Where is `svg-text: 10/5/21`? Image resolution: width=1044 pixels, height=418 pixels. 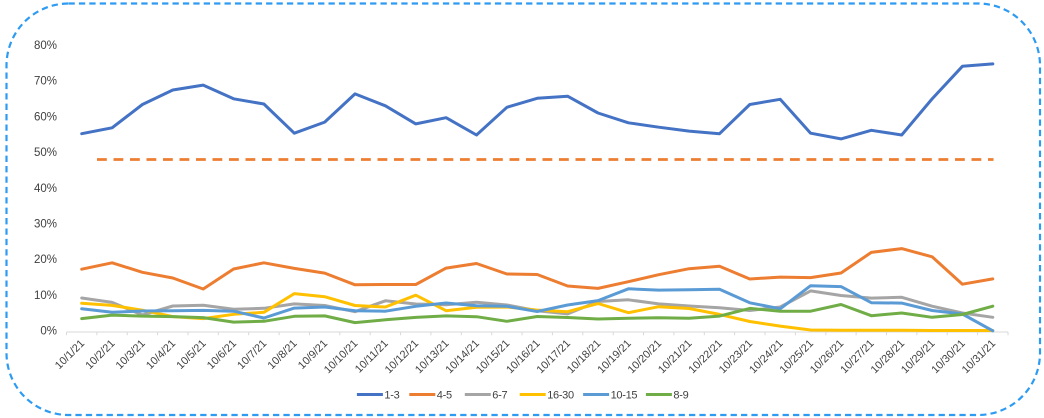
svg-text: 10/5/21 is located at coordinates (191, 355).